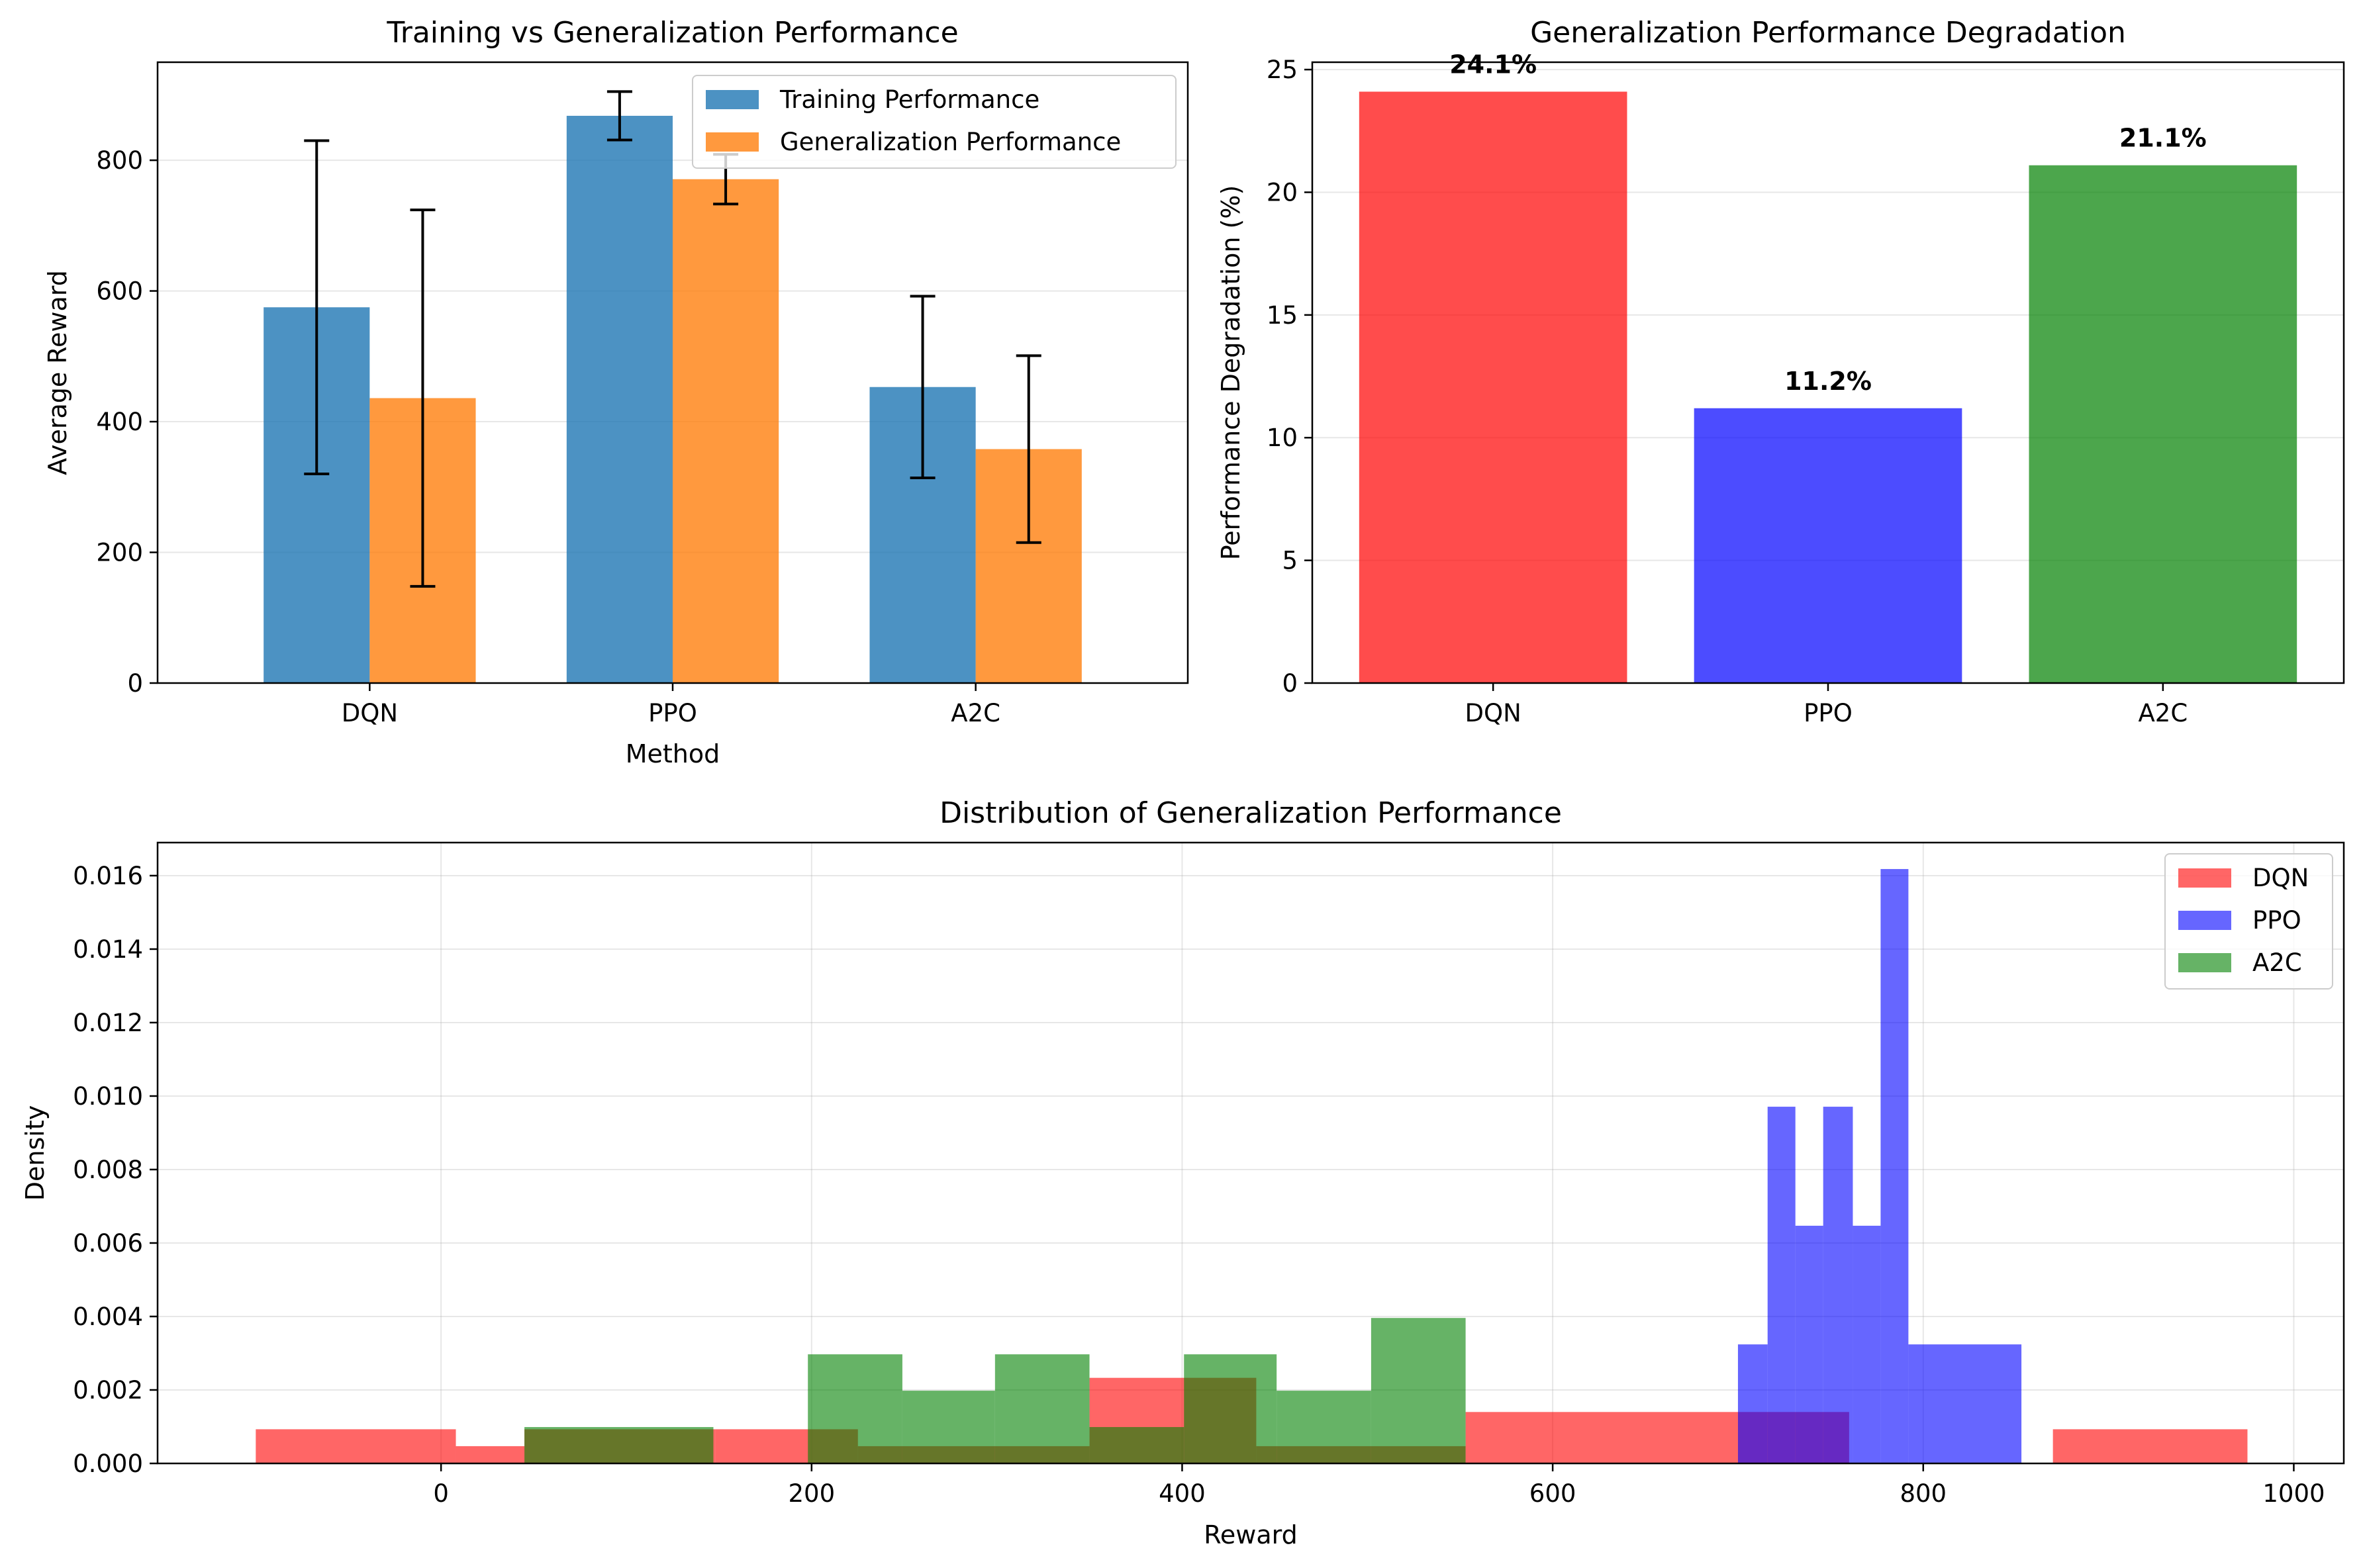  I want to click on y-tick-label: 0.014, so click(108, 949).